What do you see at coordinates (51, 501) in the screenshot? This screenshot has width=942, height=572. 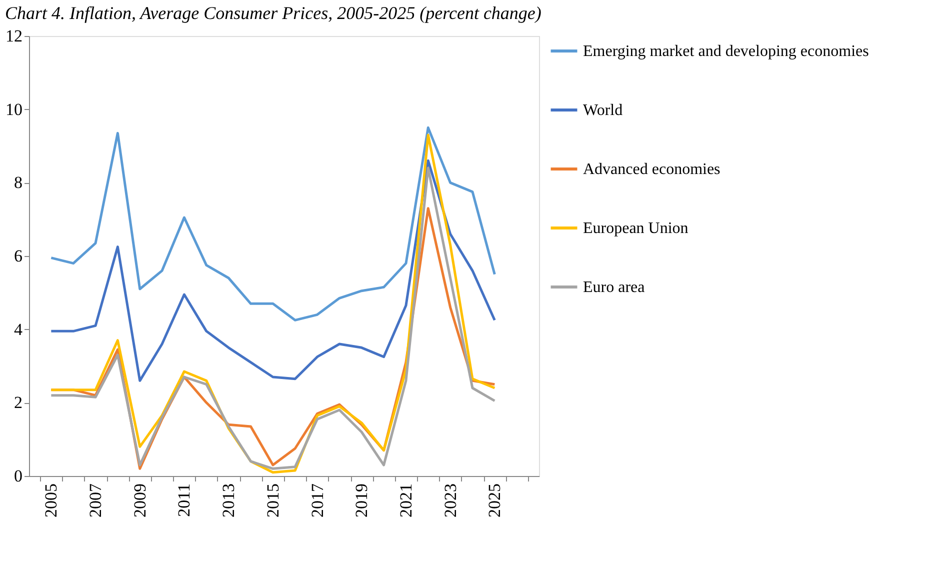 I see `x-tick-label: 2005` at bounding box center [51, 501].